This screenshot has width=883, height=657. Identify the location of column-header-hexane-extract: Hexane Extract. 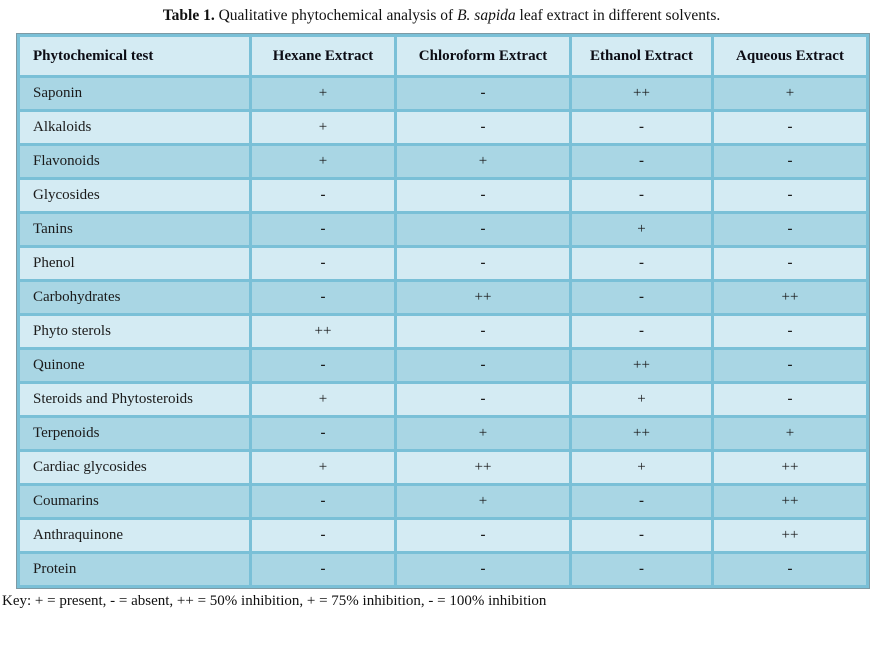
(323, 56).